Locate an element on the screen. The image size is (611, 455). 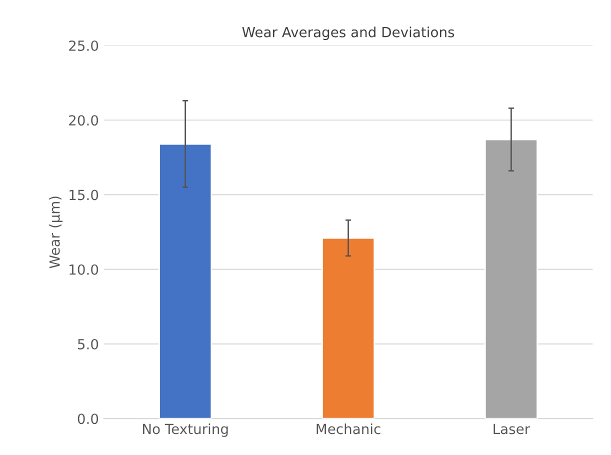
y-tick-label: 25.0 is located at coordinates (83, 45).